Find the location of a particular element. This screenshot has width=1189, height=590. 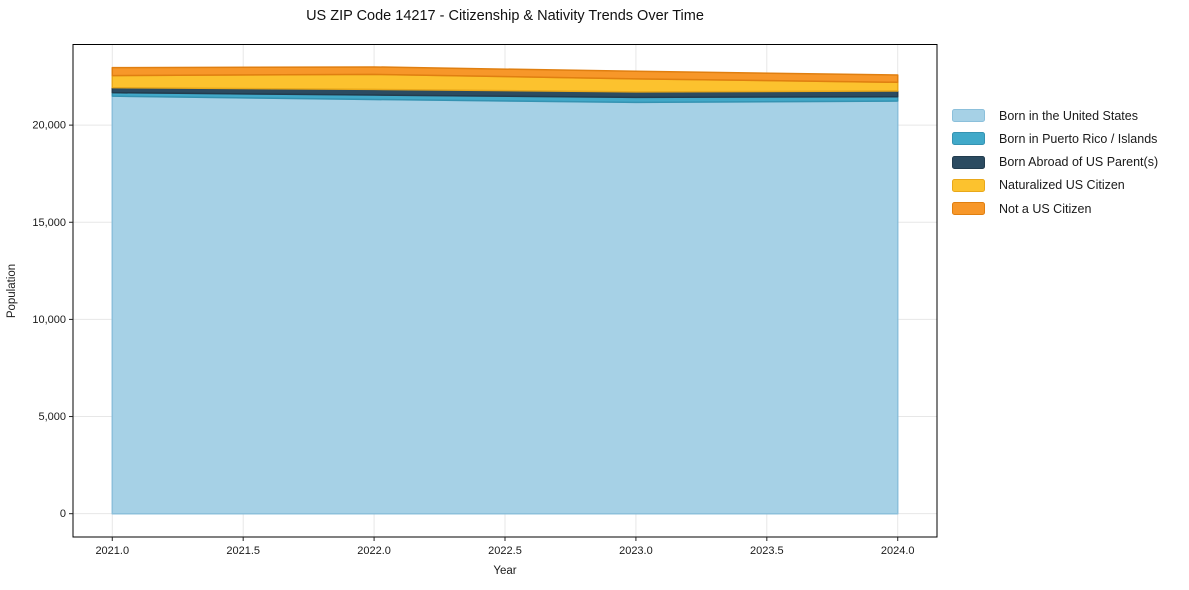

legend-item-2: Born Abroad of US Parent(s) is located at coordinates (1055, 162).